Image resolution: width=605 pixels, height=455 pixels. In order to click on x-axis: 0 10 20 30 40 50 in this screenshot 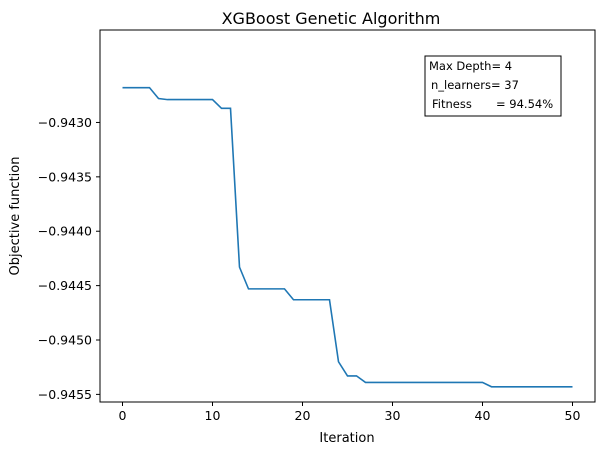, I will do `click(350, 412)`.